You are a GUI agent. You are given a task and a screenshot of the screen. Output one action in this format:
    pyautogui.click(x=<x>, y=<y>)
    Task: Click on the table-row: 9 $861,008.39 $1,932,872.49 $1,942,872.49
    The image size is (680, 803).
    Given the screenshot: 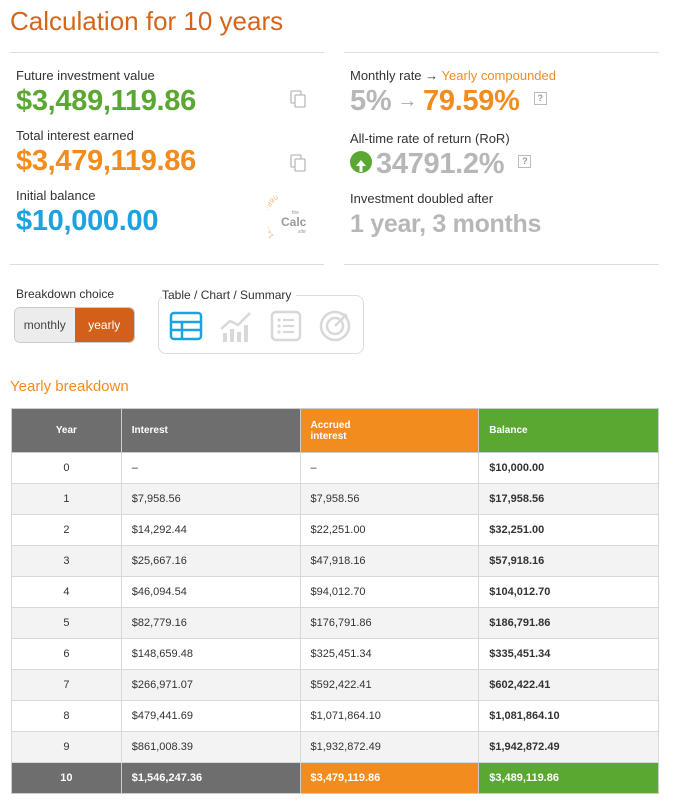 What is the action you would take?
    pyautogui.click(x=335, y=747)
    